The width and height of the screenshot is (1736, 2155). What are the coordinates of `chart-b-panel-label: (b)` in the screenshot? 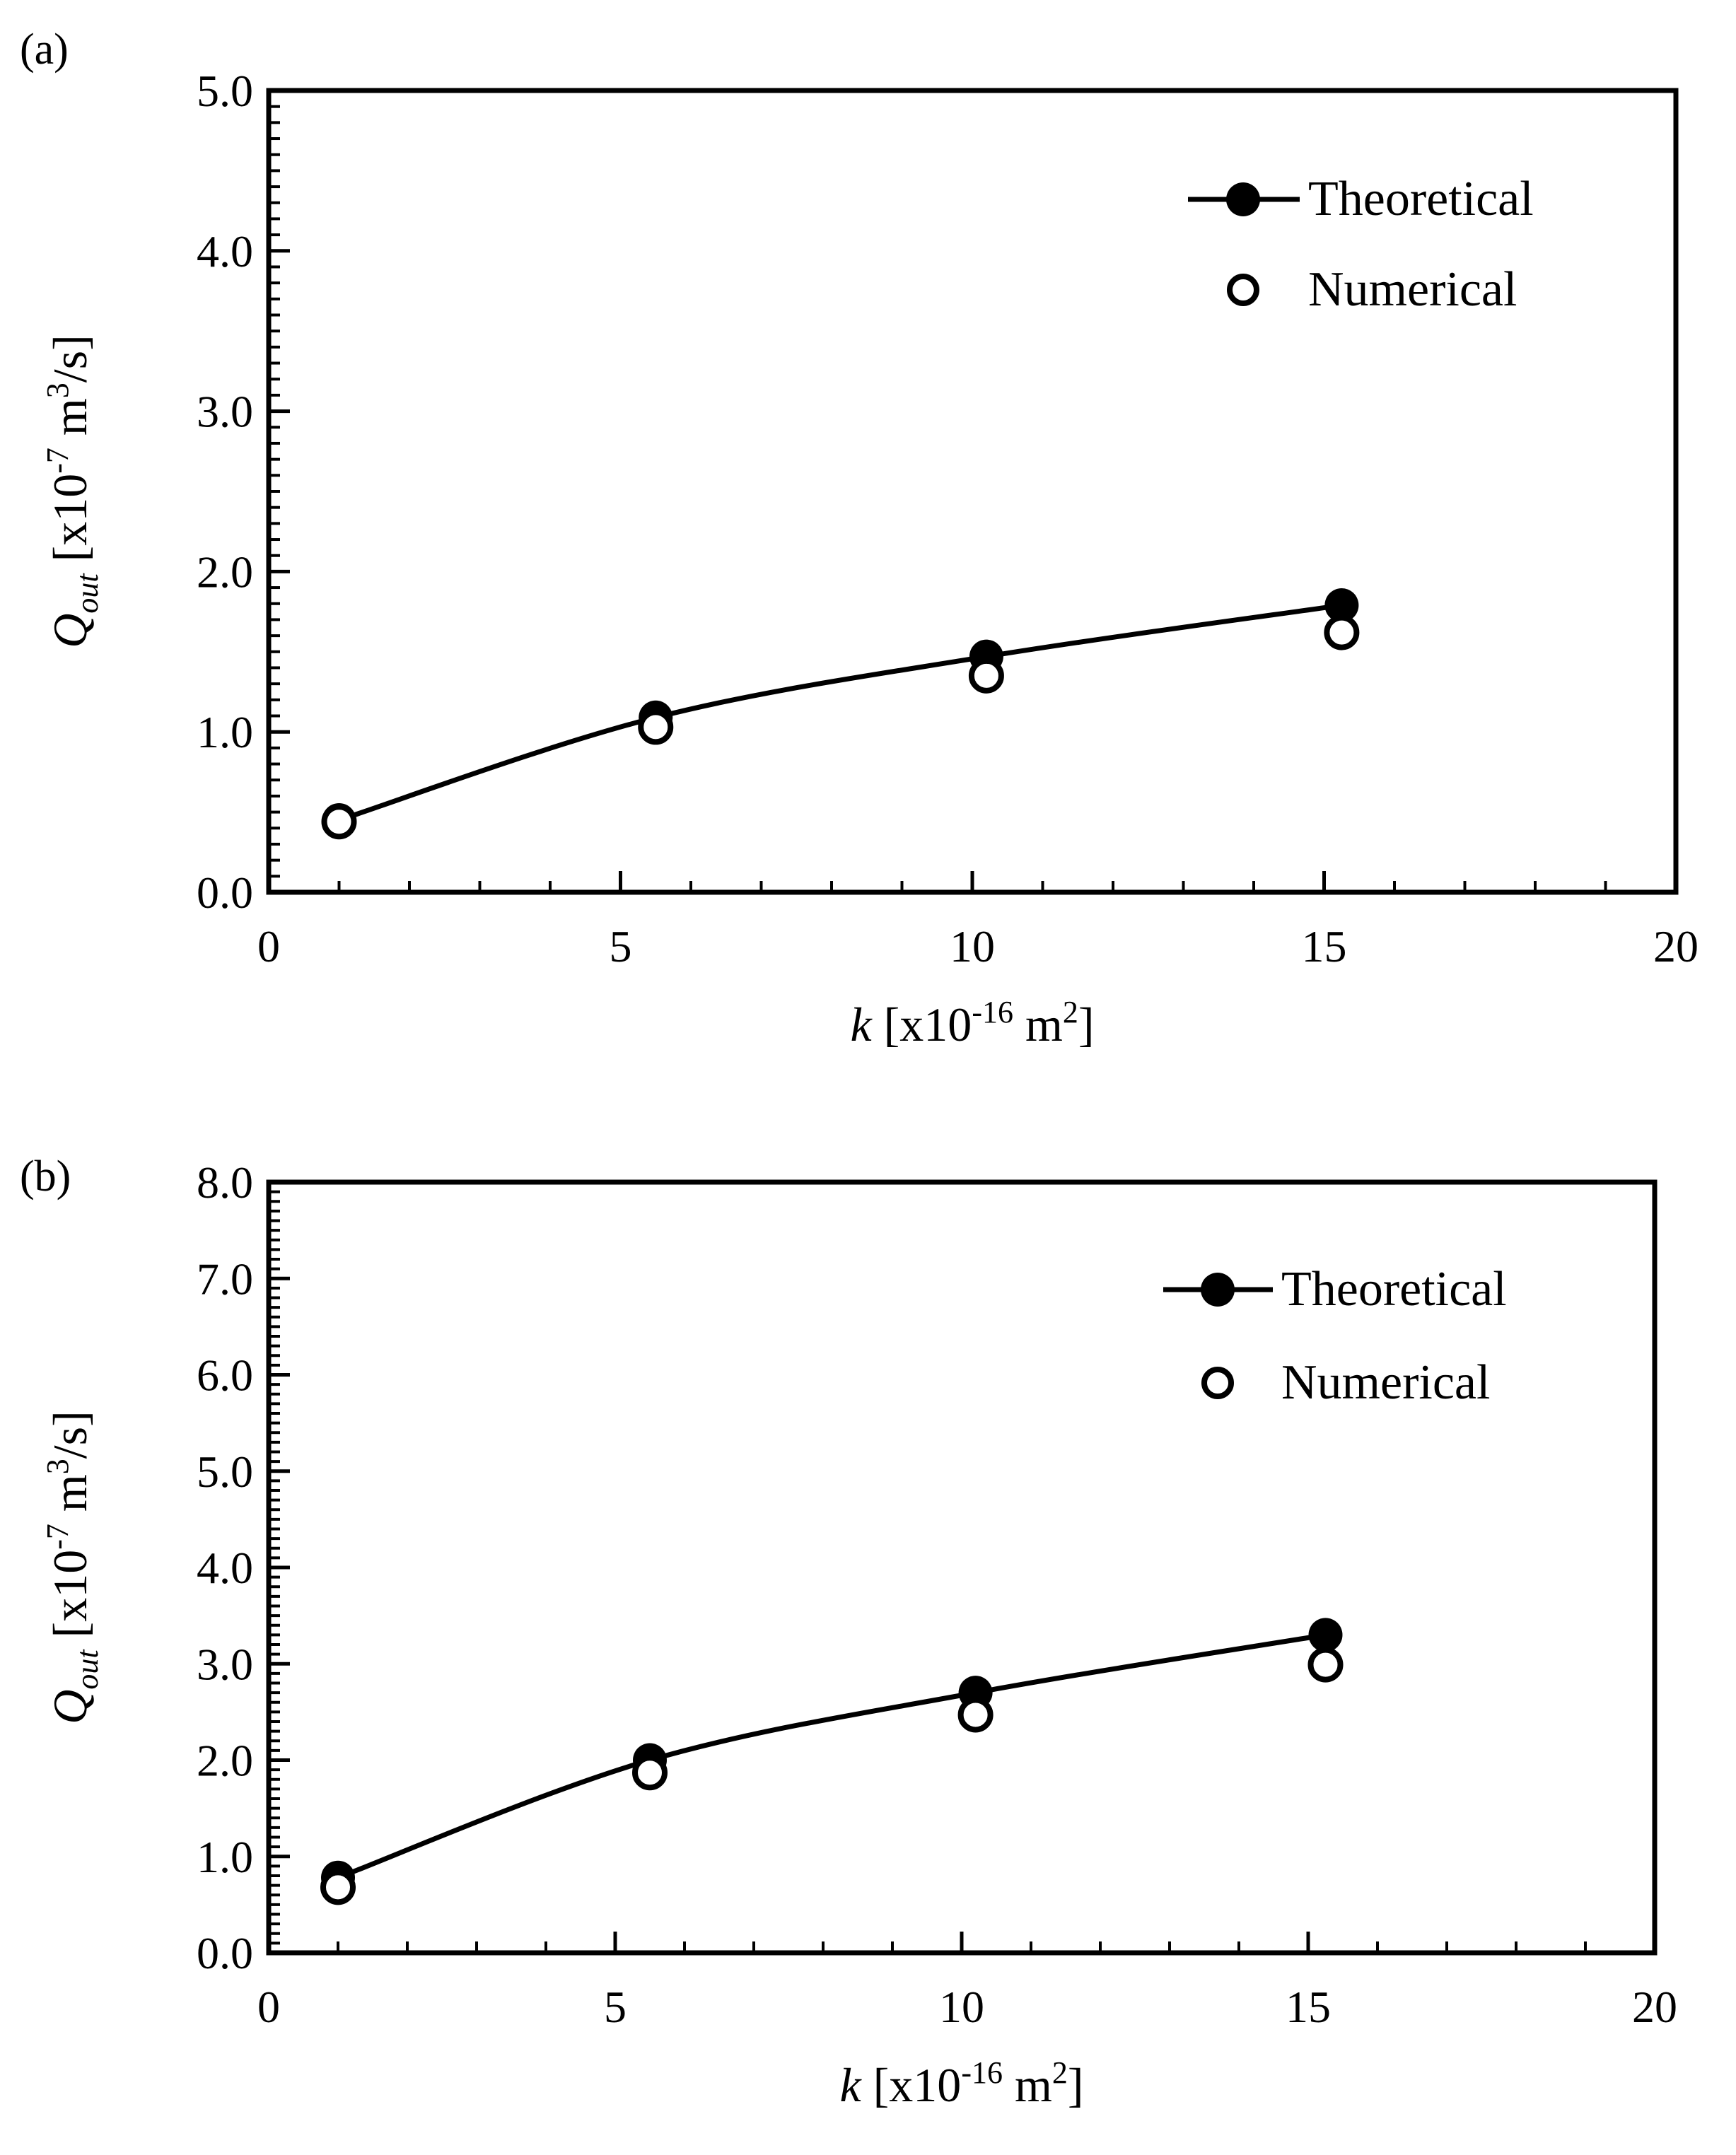 It's located at (45, 1176).